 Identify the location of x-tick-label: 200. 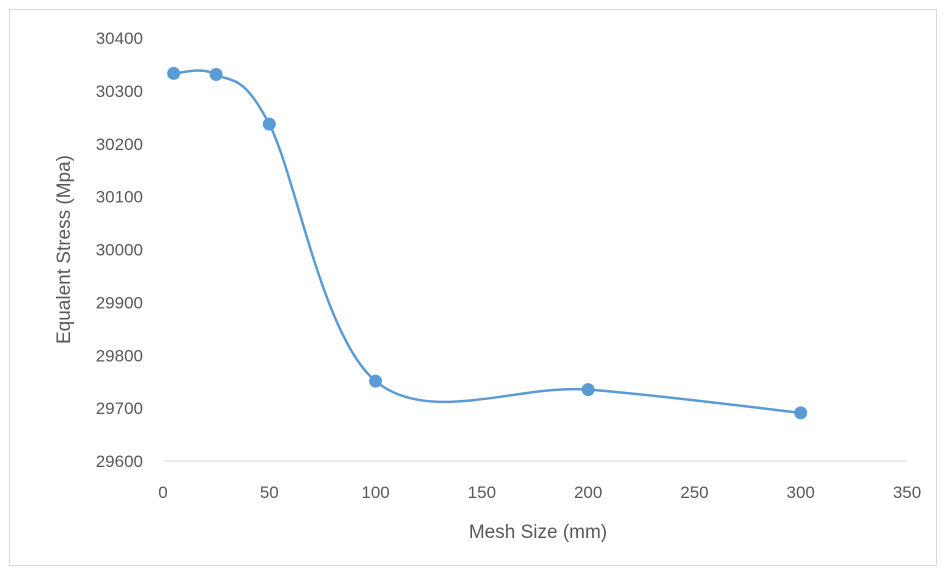
(588, 492).